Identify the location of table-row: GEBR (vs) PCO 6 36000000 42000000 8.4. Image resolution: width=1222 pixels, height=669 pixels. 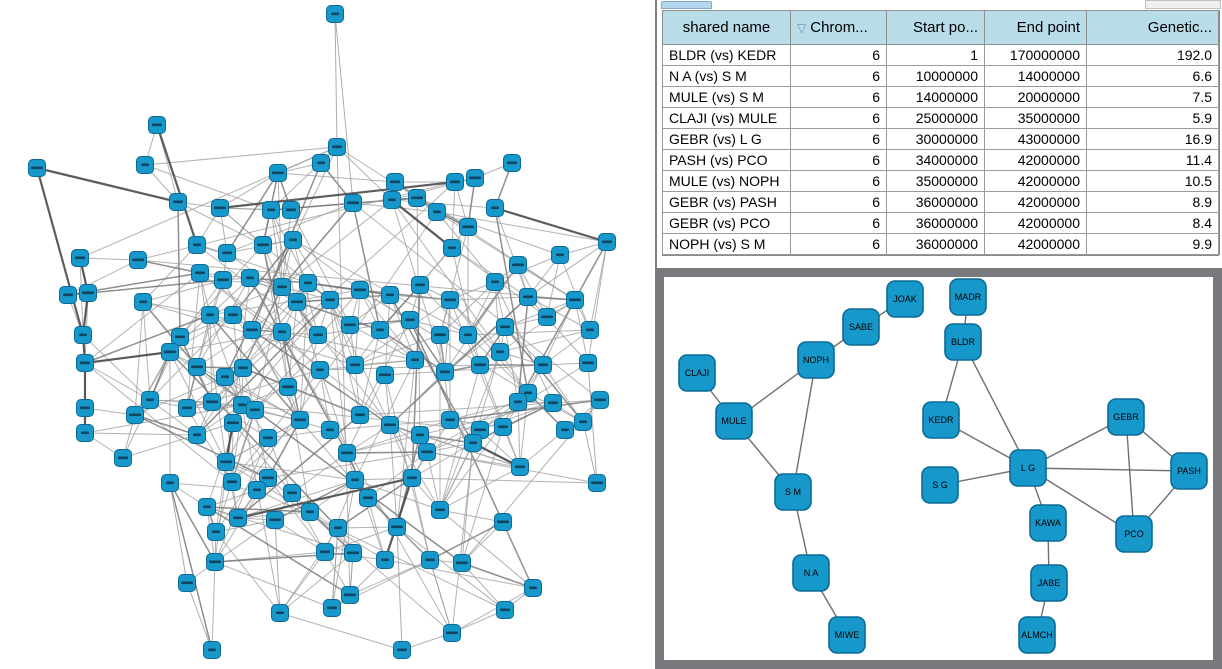
(940, 223).